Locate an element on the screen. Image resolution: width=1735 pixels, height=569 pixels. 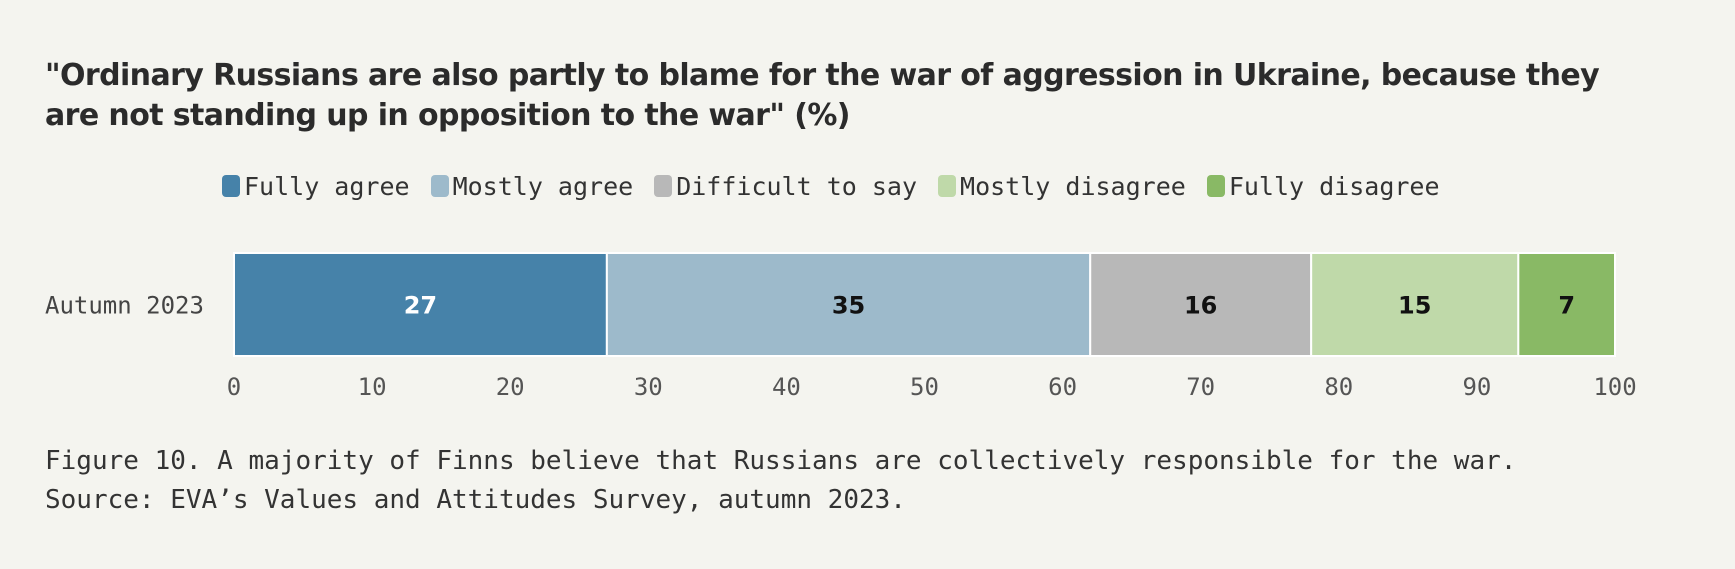
legend-item: Difficult to say is located at coordinates (785, 186).